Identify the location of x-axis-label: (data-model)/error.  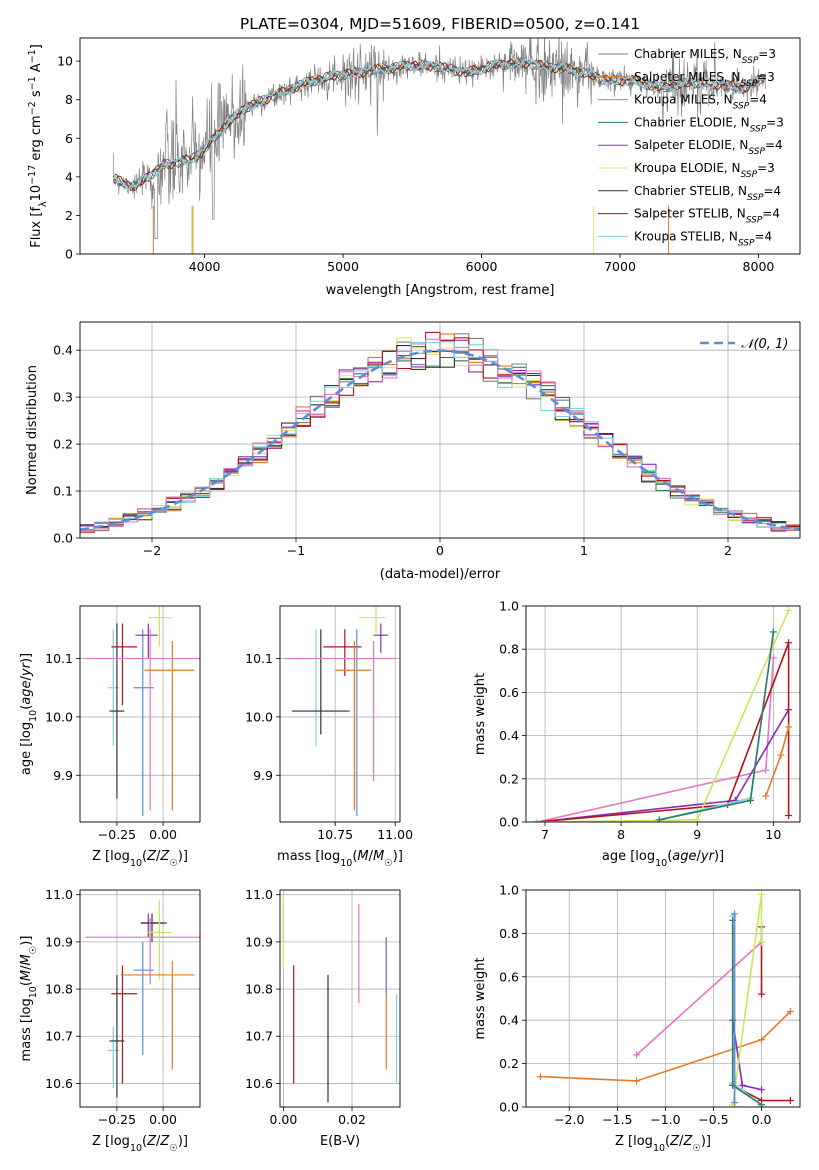
(440, 574).